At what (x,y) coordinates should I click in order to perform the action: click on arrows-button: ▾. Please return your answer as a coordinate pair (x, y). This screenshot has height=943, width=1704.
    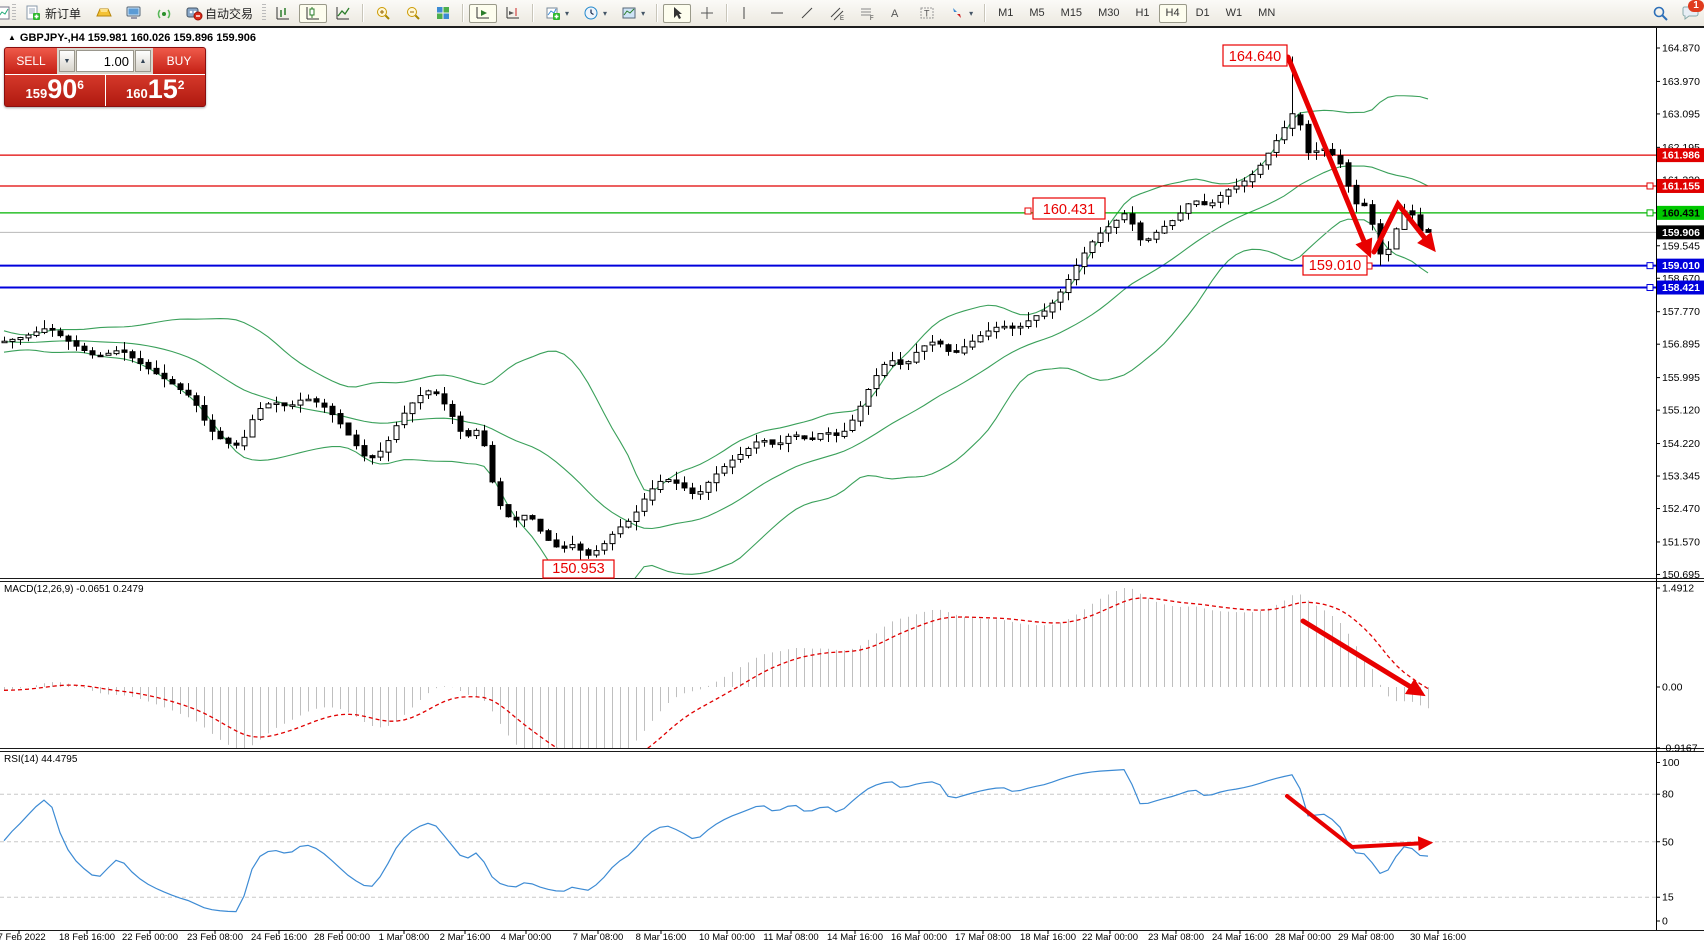
    Looking at the image, I should click on (961, 13).